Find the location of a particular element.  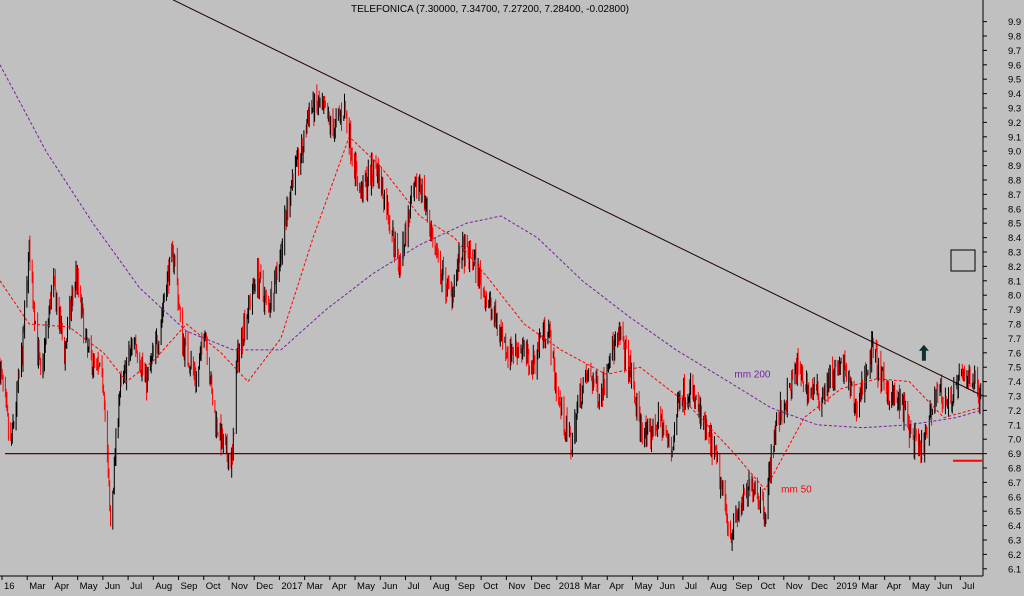

y-tick-label: 7.4 is located at coordinates (1014, 382).